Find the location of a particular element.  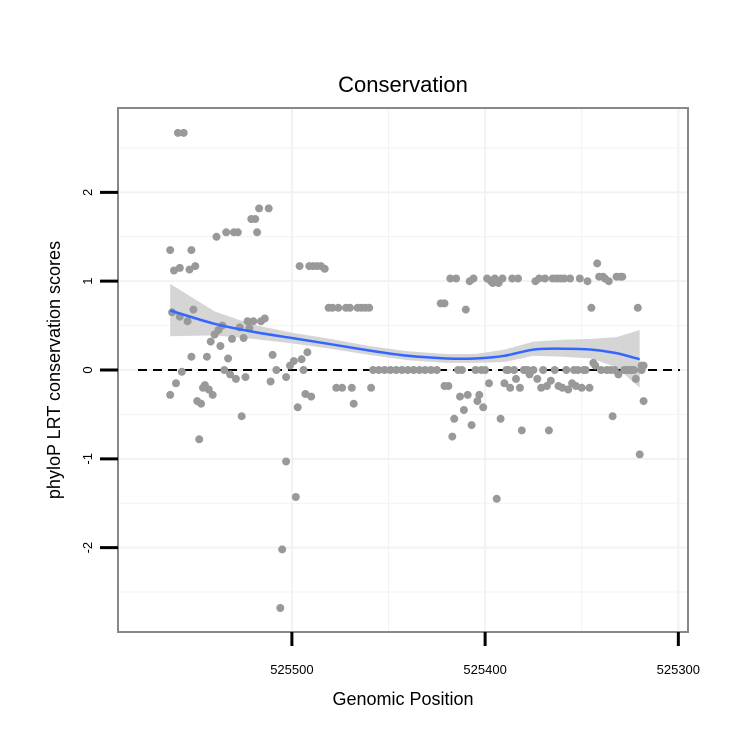

y-tick-label: 0 is located at coordinates (87, 369).